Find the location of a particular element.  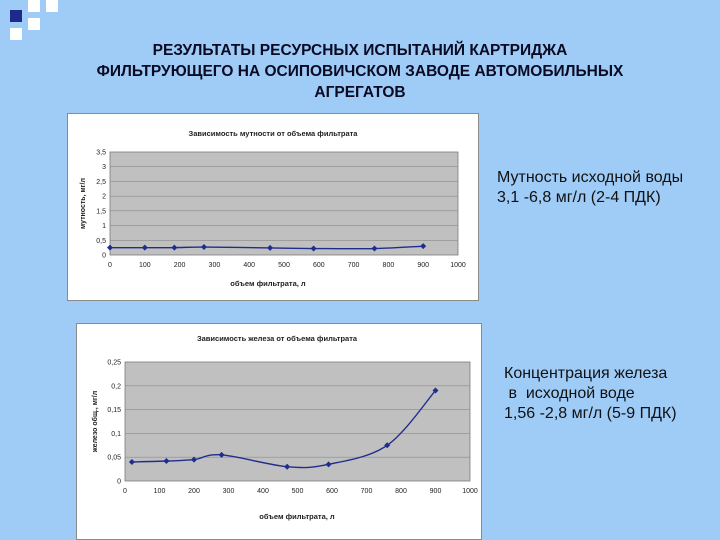

chart-title: Зависимость мутности от объема фильтрата is located at coordinates (274, 133).